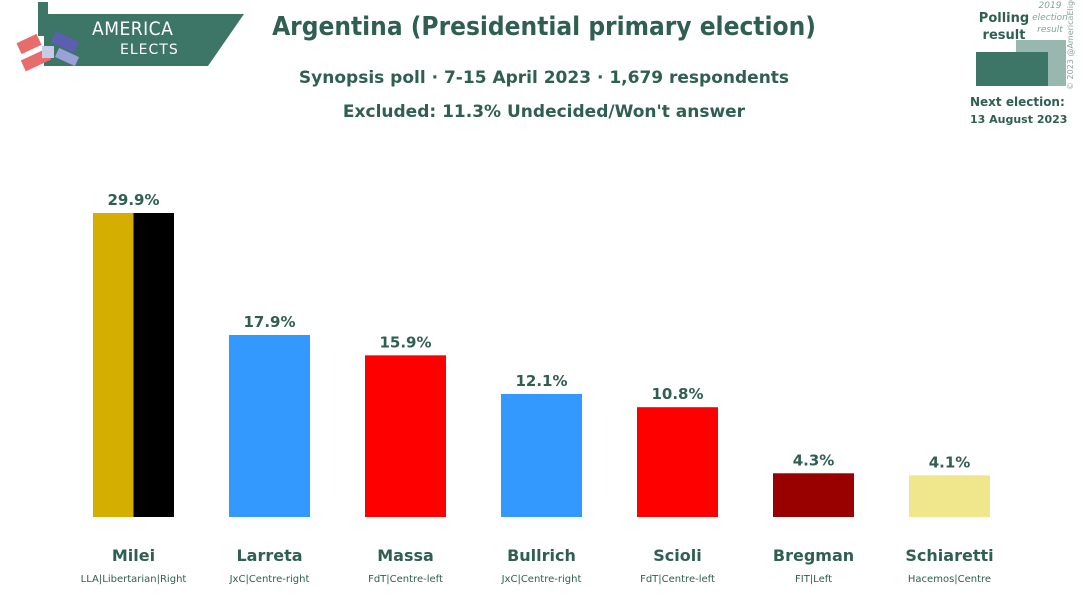 Image resolution: width=1088 pixels, height=608 pixels. What do you see at coordinates (1012, 69) in the screenshot?
I see `legend-polling-swatch` at bounding box center [1012, 69].